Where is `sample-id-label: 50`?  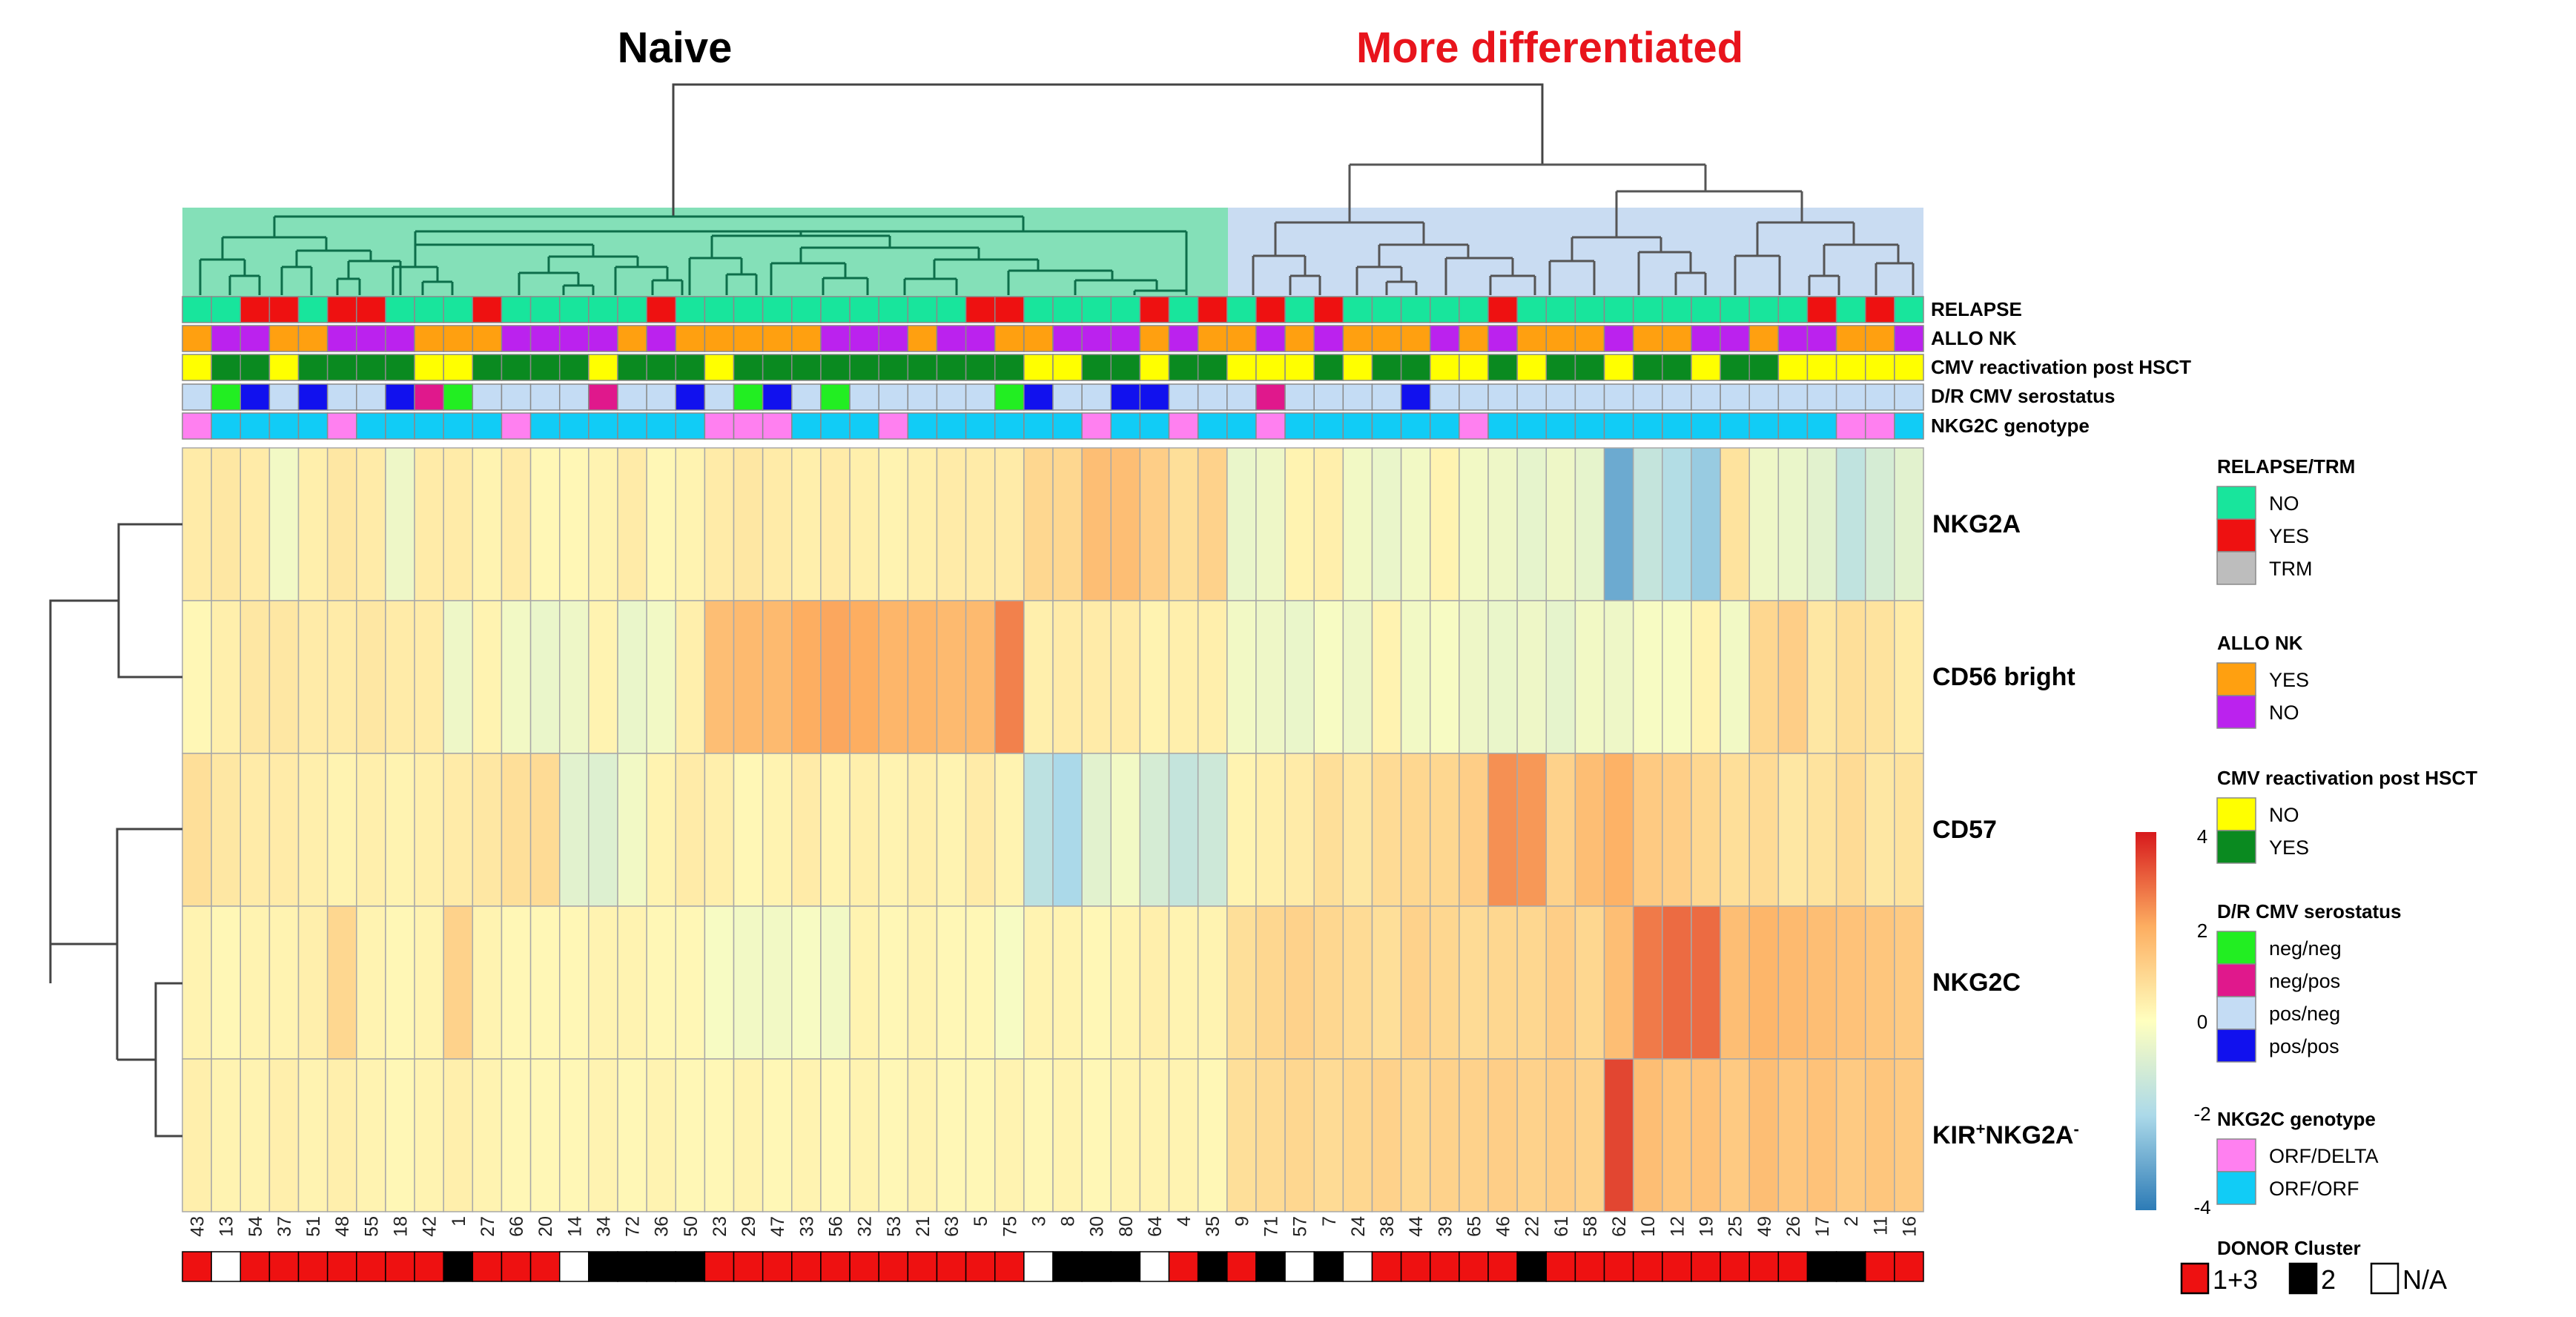 sample-id-label: 50 is located at coordinates (691, 1226).